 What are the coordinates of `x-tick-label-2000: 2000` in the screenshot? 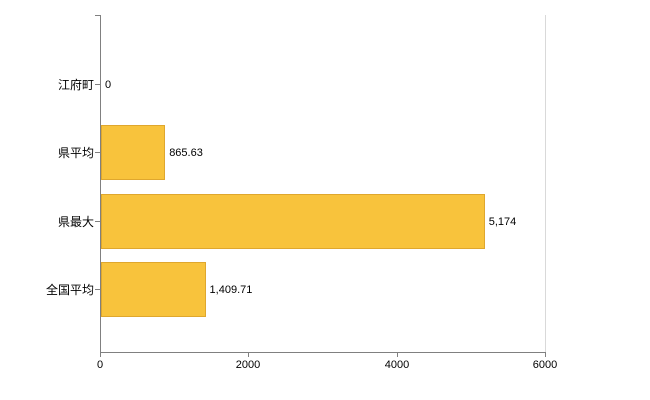 It's located at (248, 365).